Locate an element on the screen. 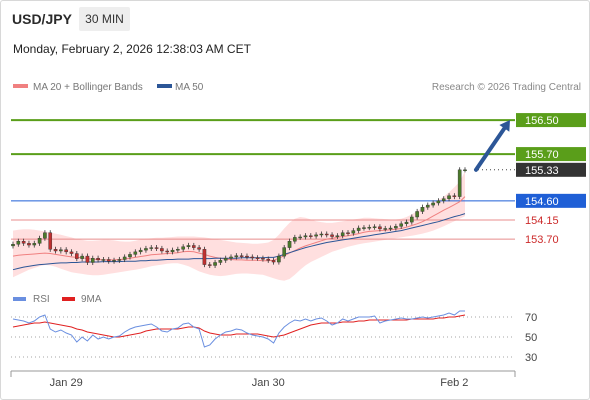 The height and width of the screenshot is (400, 590). rsi-tick-70: 70 is located at coordinates (531, 318).